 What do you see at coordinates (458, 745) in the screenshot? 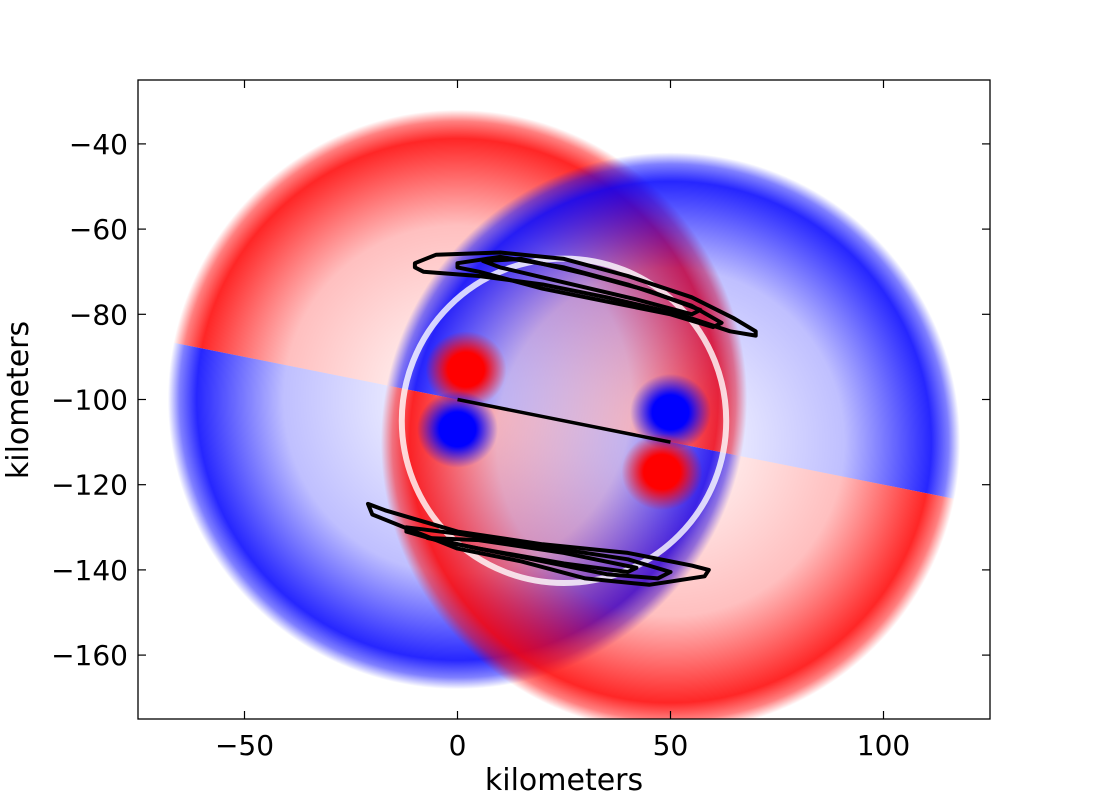
I see `x-tick-label: 0` at bounding box center [458, 745].